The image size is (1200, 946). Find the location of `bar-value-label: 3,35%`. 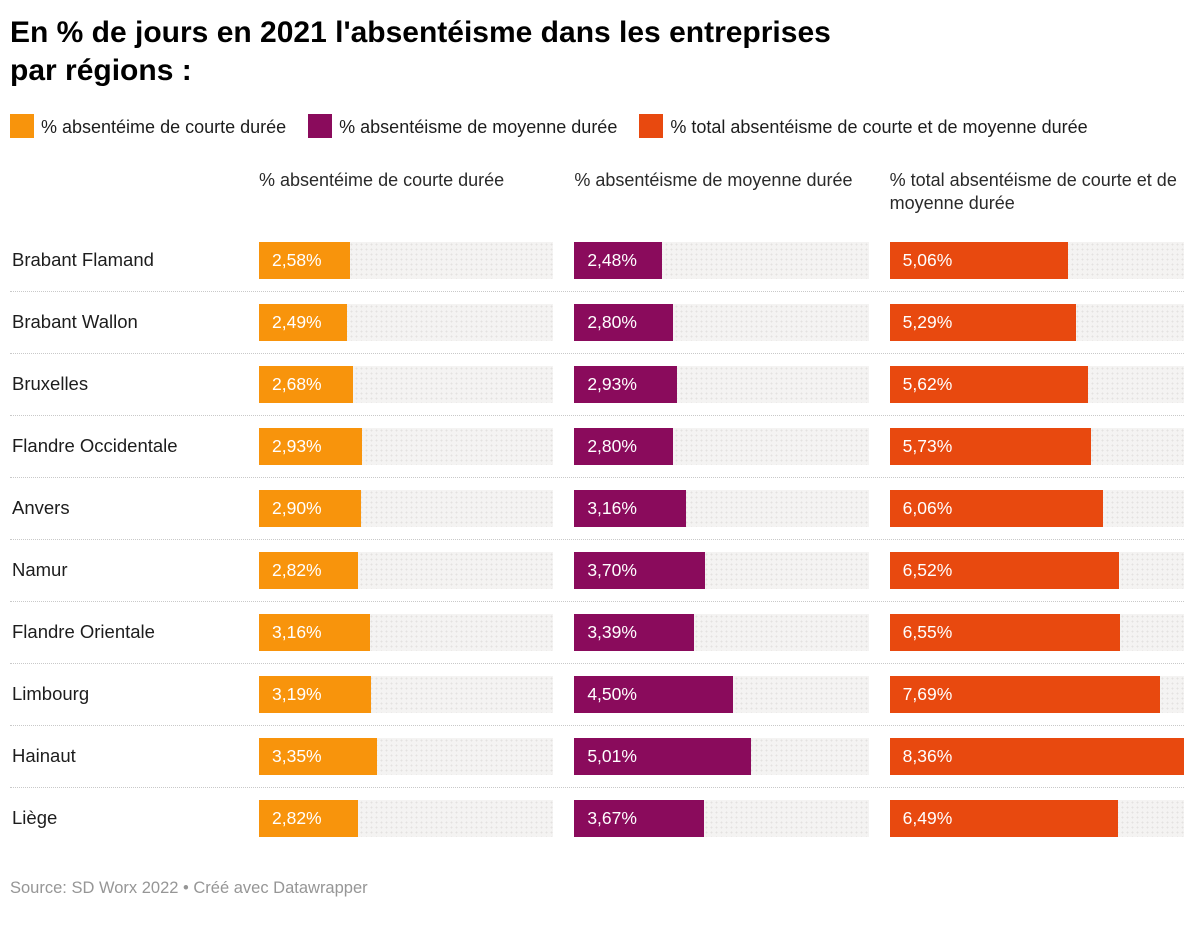

bar-value-label: 3,35% is located at coordinates (297, 755).